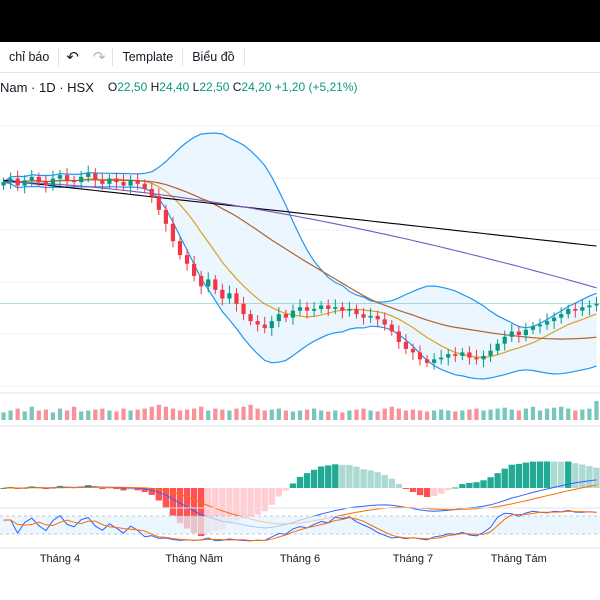  Describe the element at coordinates (213, 57) in the screenshot. I see `chart-type-button: Biểu đồ` at that location.